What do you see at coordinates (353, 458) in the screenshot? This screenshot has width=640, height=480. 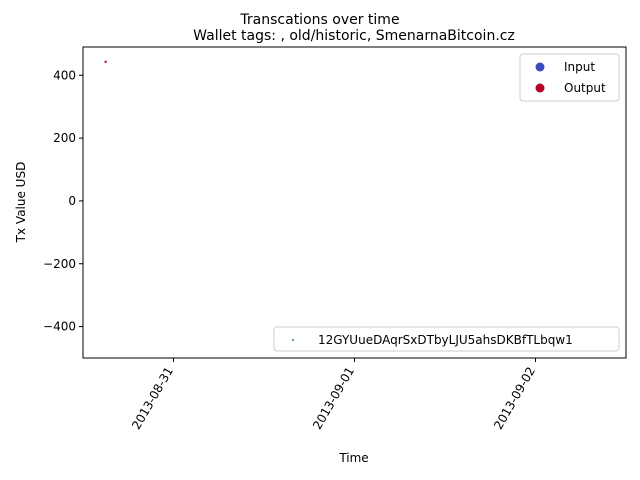 I see `x-axis-label: Time` at bounding box center [353, 458].